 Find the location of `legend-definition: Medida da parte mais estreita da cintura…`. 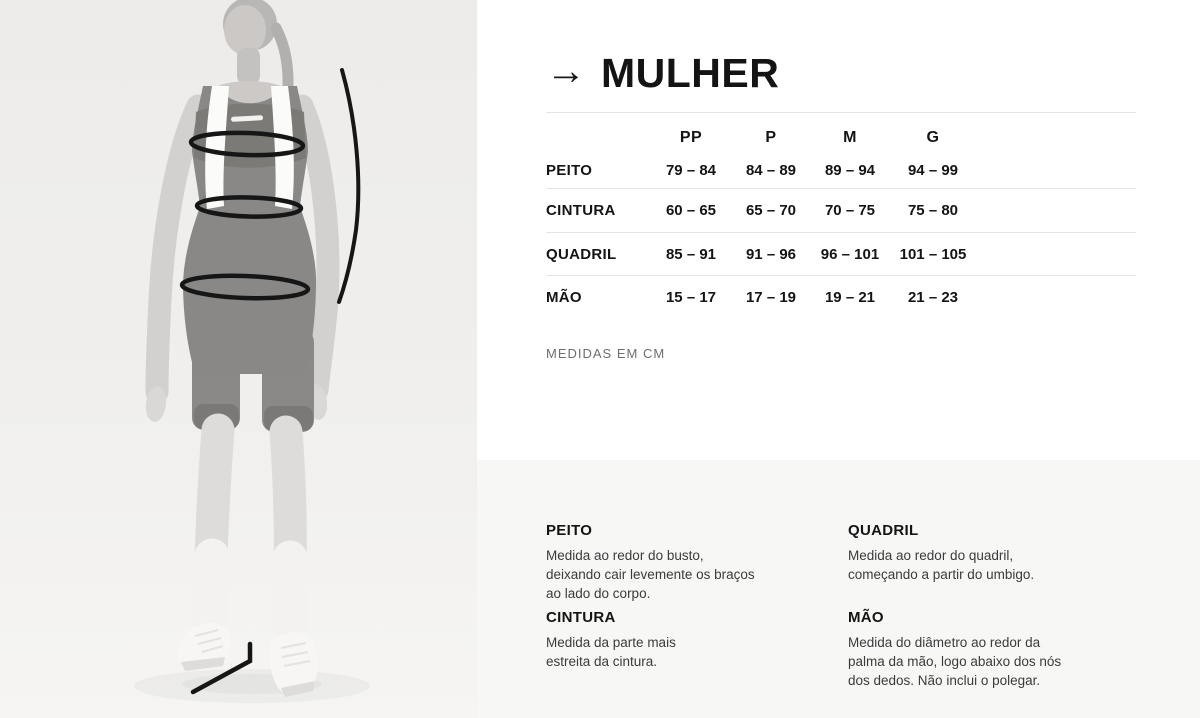

legend-definition: Medida da parte mais estreita da cintura… is located at coordinates (611, 652).